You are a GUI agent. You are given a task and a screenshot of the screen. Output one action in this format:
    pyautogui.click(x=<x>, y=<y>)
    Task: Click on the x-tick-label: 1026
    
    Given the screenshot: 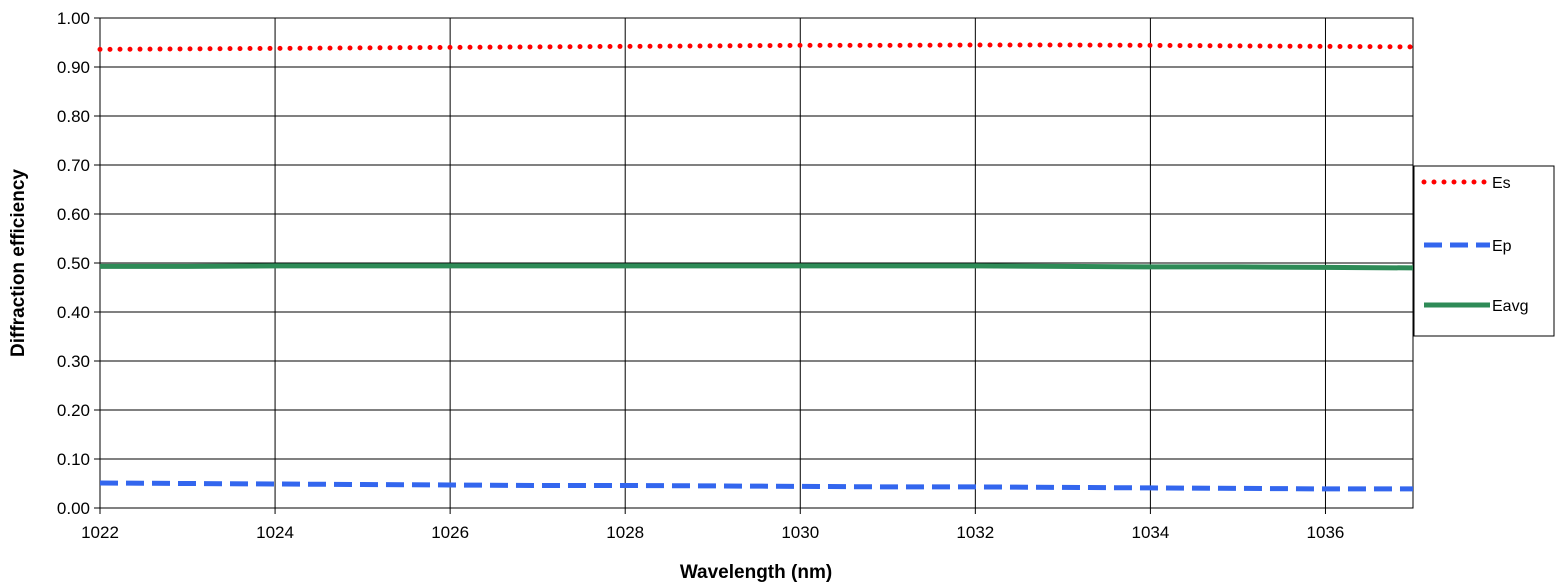 What is the action you would take?
    pyautogui.click(x=450, y=532)
    